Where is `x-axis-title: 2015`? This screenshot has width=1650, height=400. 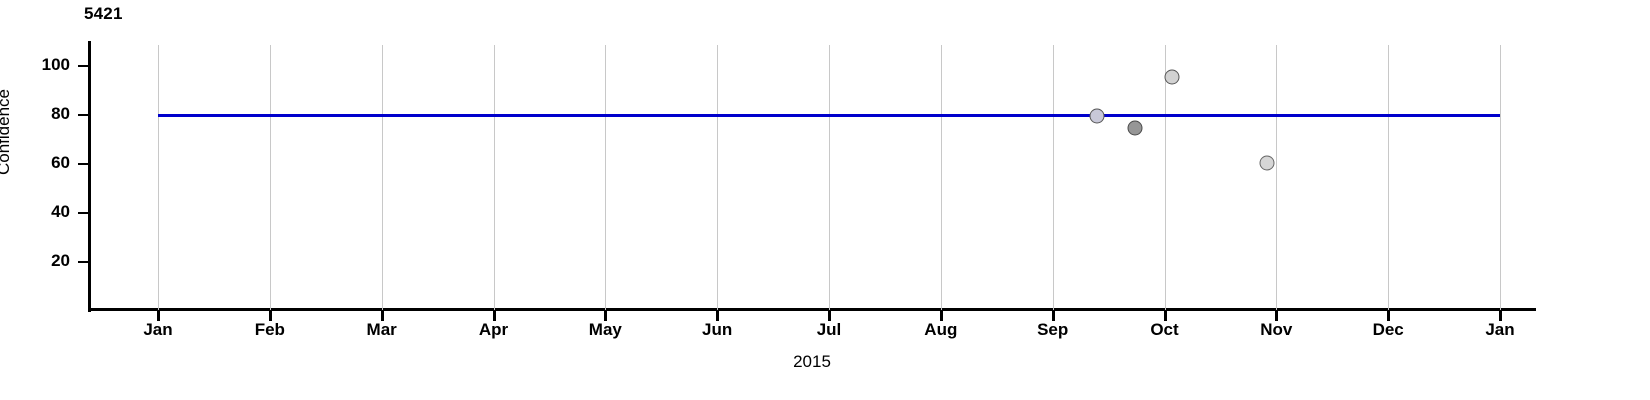
x-axis-title: 2015 is located at coordinates (812, 361).